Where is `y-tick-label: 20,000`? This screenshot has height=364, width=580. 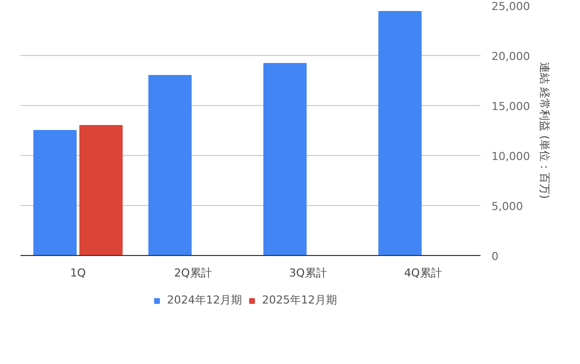 y-tick-label: 20,000 is located at coordinates (511, 56).